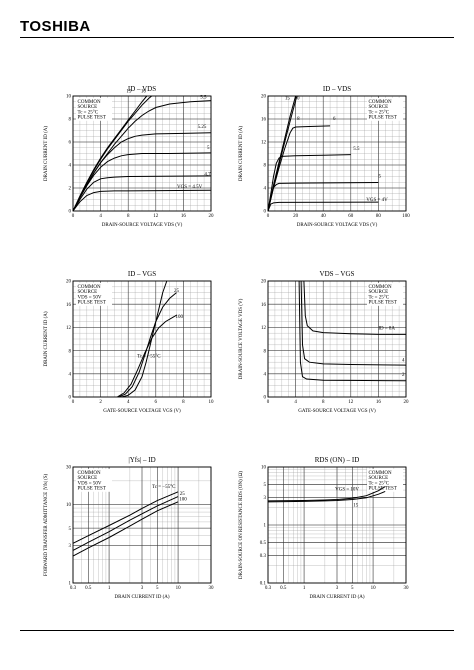 Image resolution: width=474 pixels, height=670 pixels. Describe the element at coordinates (351, 216) in the screenshot. I see `x-tick-label: 60` at that location.